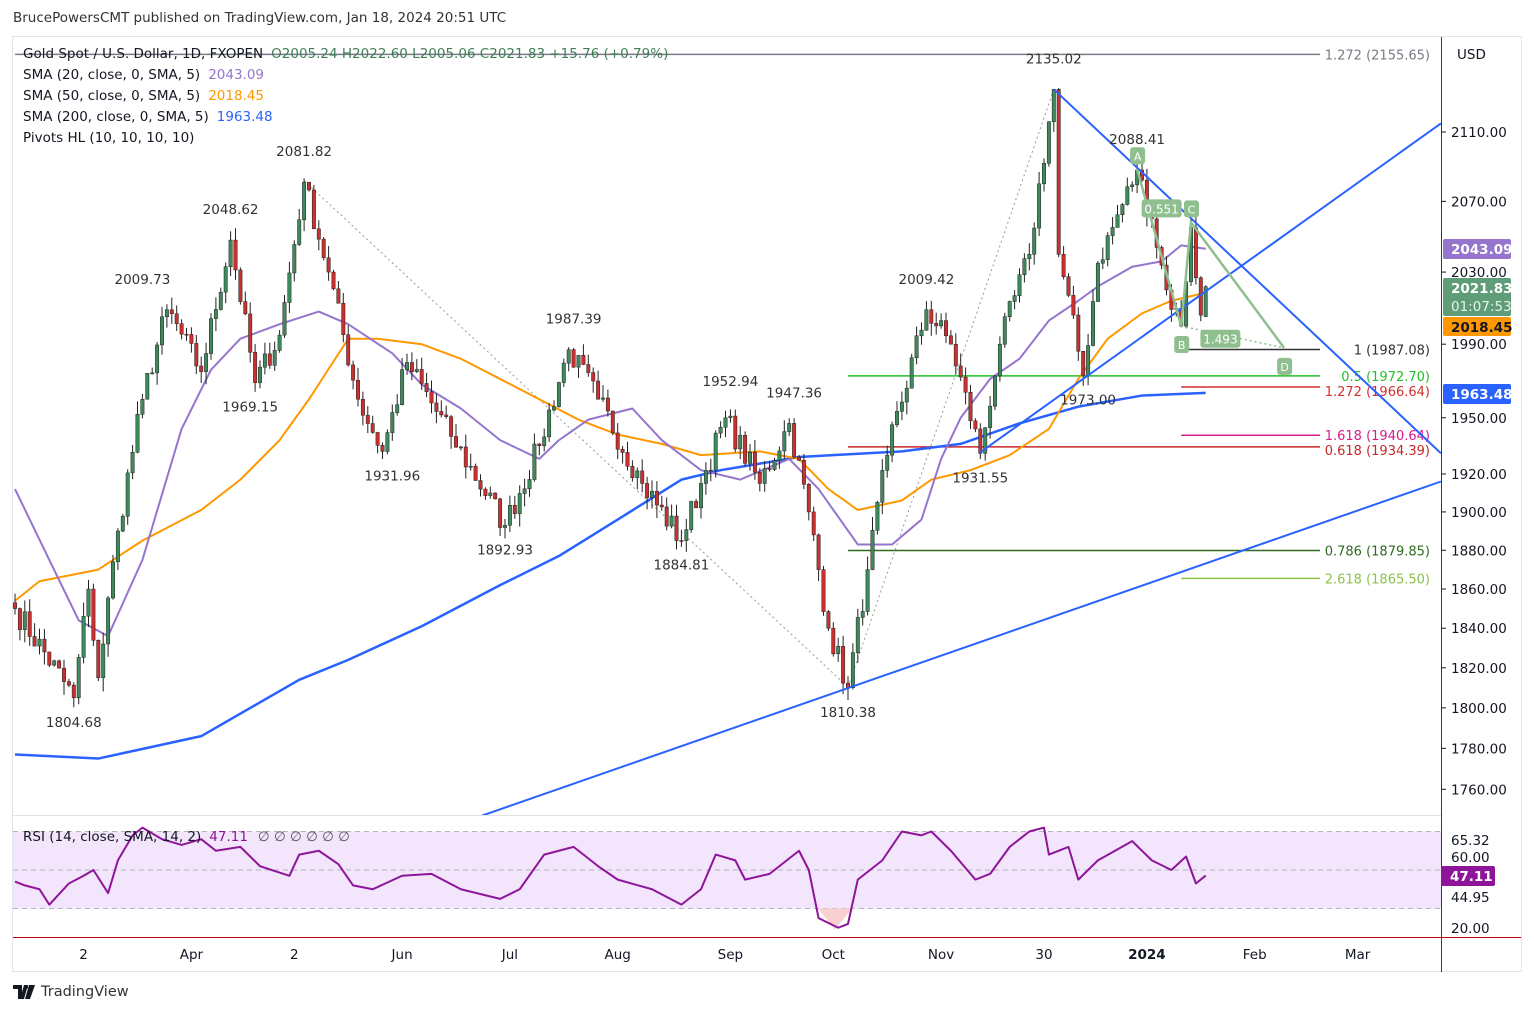  Describe the element at coordinates (1247, 271) in the screenshot. I see `trendline` at that location.